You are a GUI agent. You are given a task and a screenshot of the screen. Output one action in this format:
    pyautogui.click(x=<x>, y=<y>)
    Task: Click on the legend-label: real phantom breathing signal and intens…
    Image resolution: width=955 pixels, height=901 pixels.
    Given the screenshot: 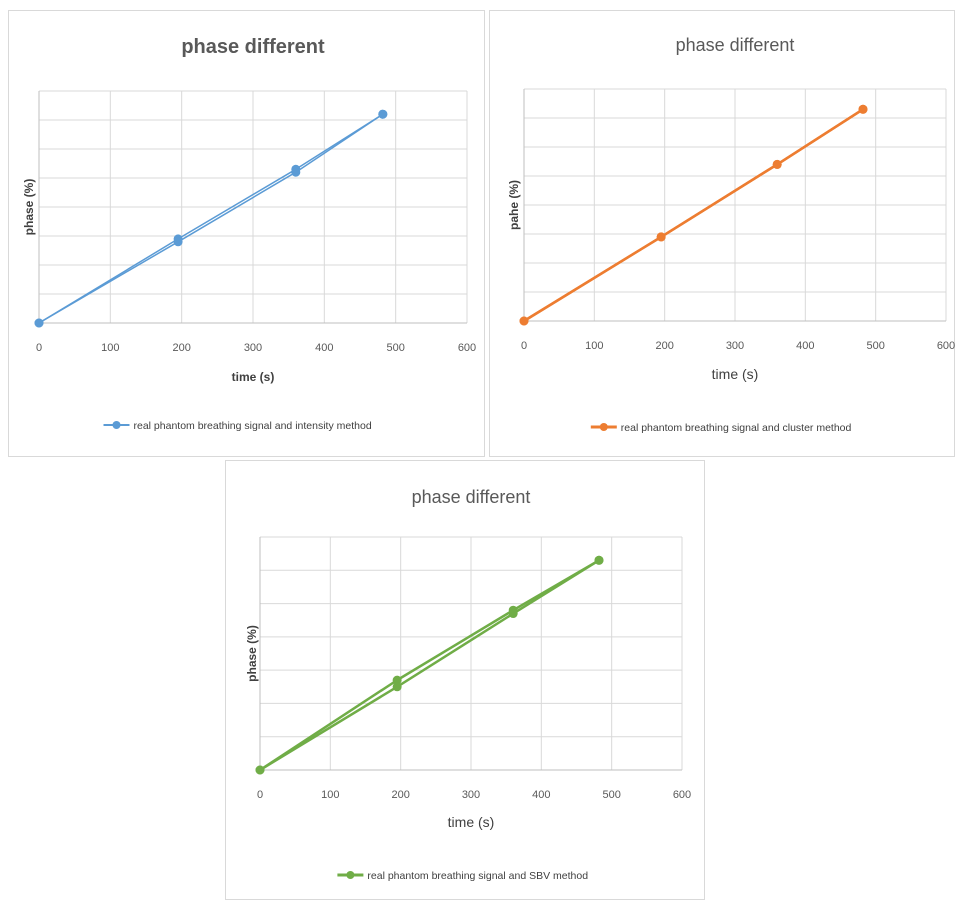 What is the action you would take?
    pyautogui.click(x=253, y=426)
    